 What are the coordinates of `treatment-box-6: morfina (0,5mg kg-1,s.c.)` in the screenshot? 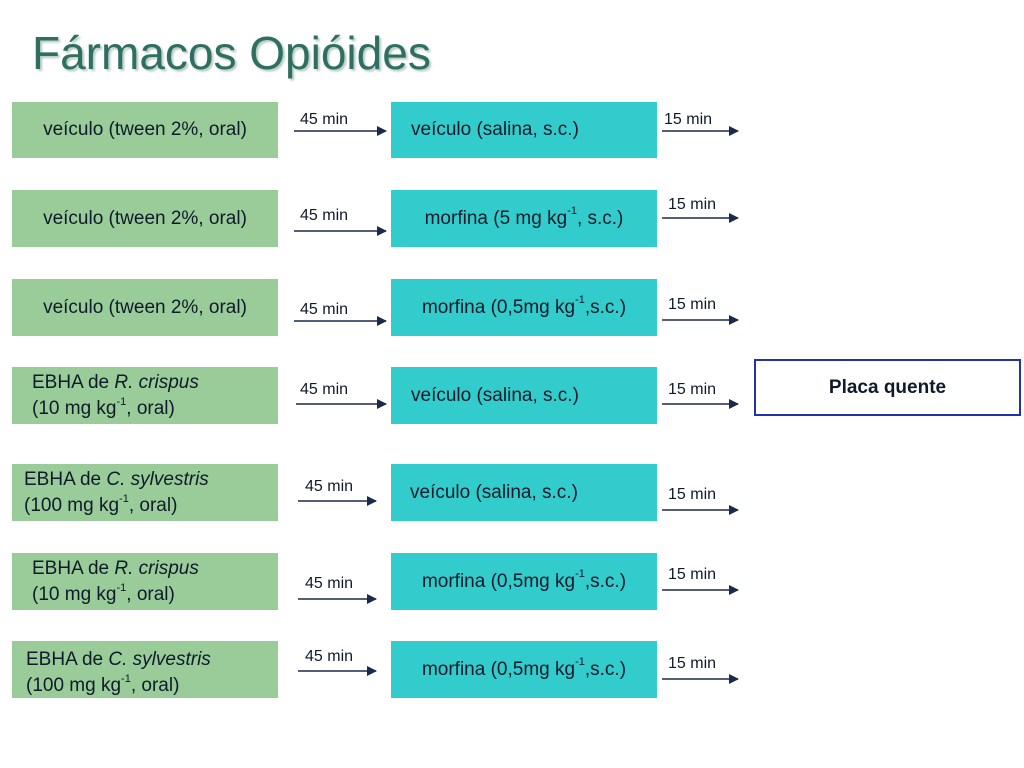 It's located at (524, 581).